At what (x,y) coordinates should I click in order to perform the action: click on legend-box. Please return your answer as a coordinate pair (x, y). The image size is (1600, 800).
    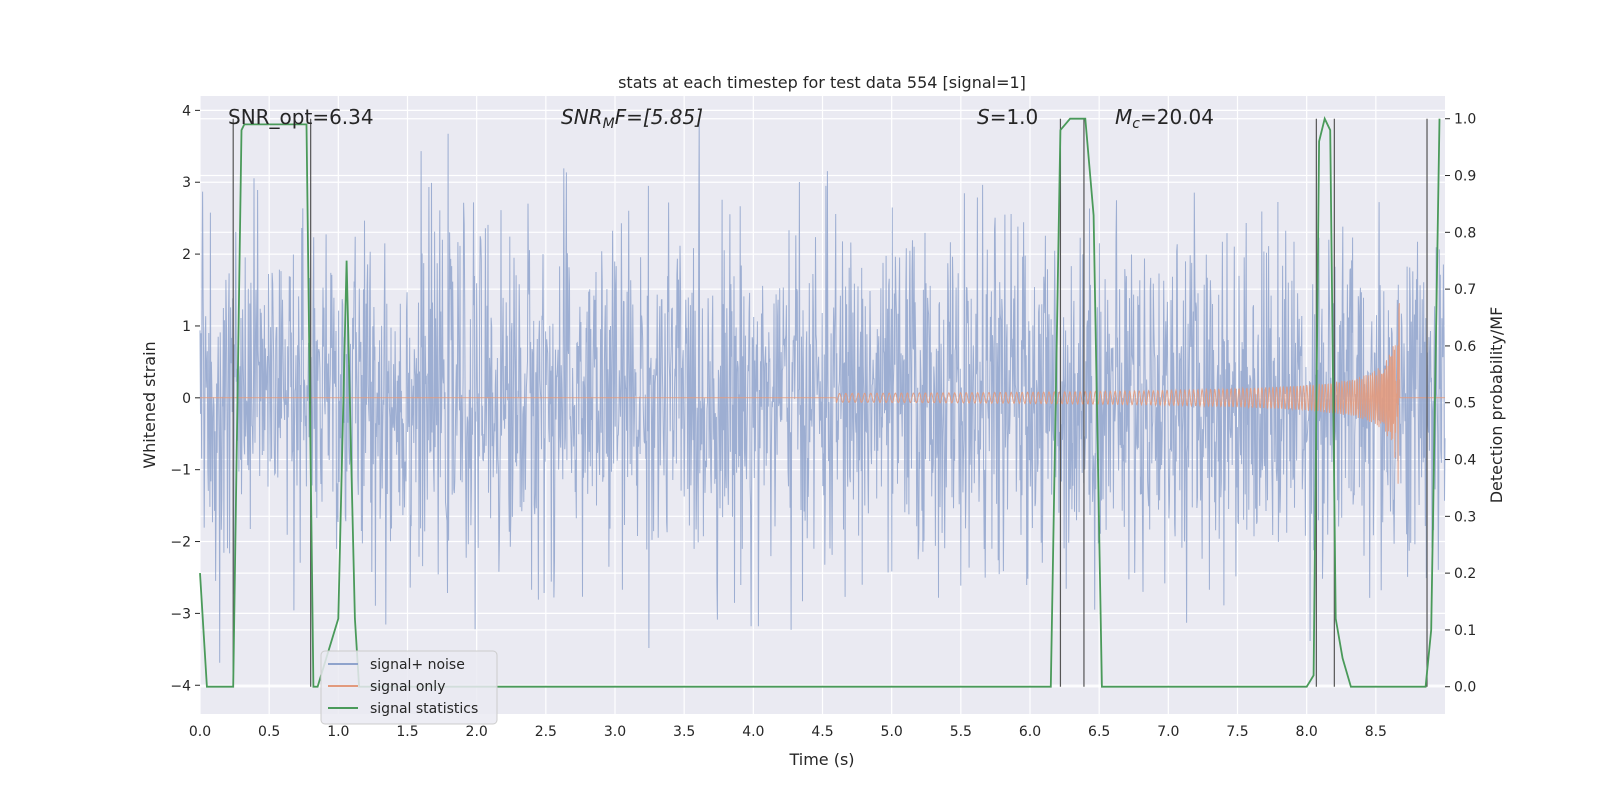
    Looking at the image, I should click on (409, 687).